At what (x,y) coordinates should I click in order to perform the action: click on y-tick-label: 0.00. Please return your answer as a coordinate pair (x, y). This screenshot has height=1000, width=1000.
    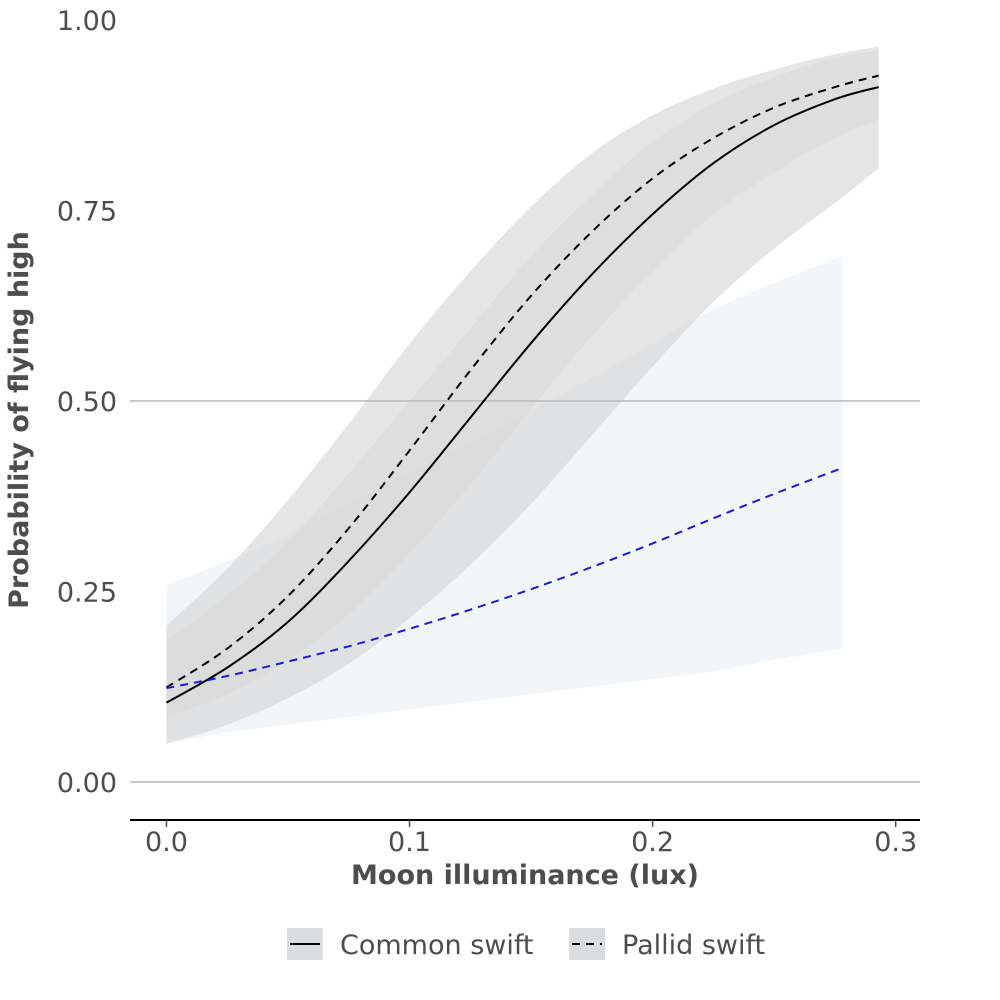
    Looking at the image, I should click on (87, 783).